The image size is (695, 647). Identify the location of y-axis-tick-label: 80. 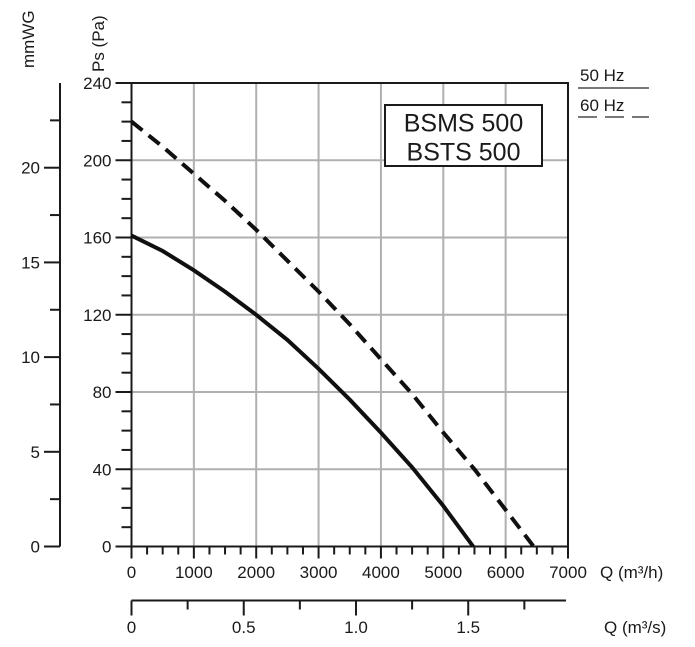
(102, 392).